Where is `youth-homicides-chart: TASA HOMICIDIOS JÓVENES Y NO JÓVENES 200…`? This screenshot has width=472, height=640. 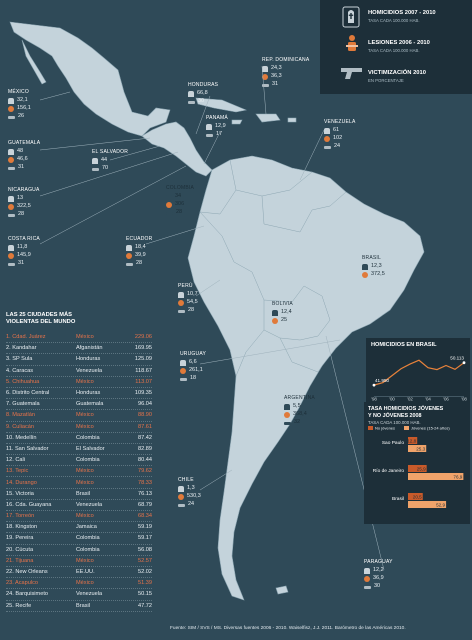
youth-homicides-chart: TASA HOMICIDIOS JÓVENES Y NO JÓVENES 200… is located at coordinates (417, 463).